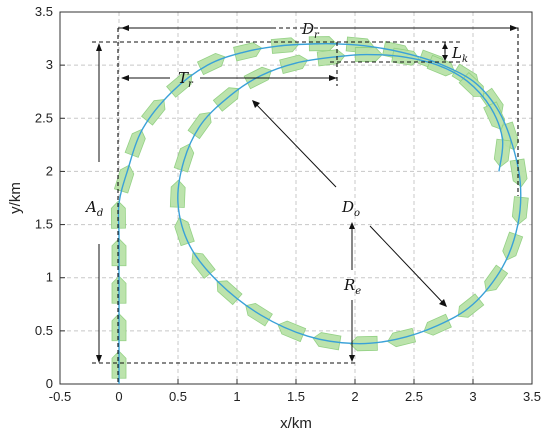 Image resolution: width=550 pixels, height=438 pixels. What do you see at coordinates (125, 78) in the screenshot?
I see `tr-arrowhead-left` at bounding box center [125, 78].